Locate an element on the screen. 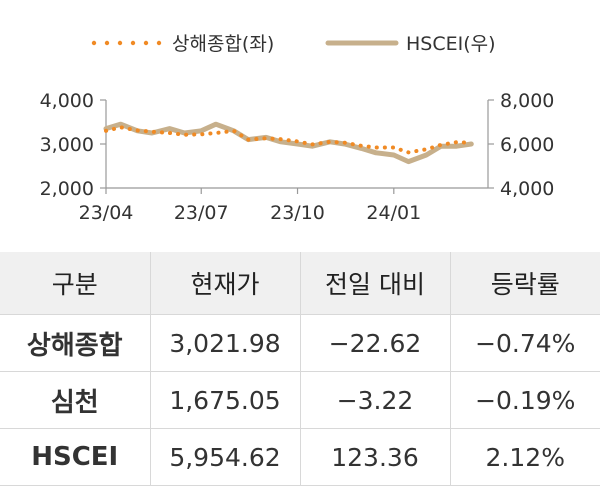  legend-label-hscei: HSCEI(우) is located at coordinates (451, 44).